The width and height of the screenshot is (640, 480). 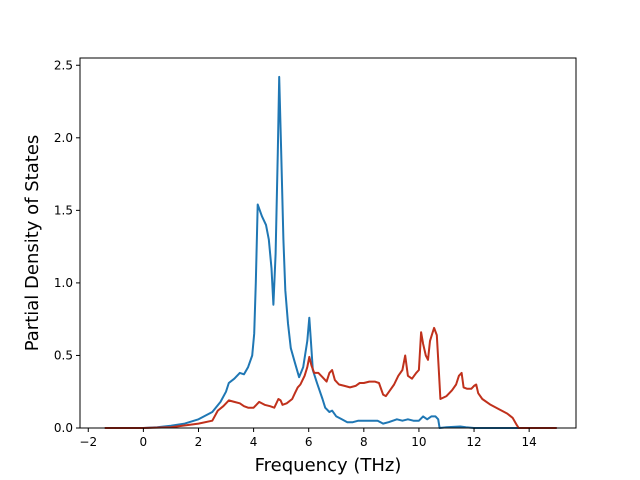 I want to click on y-axis-label: Partial Density of States, so click(x=32, y=243).